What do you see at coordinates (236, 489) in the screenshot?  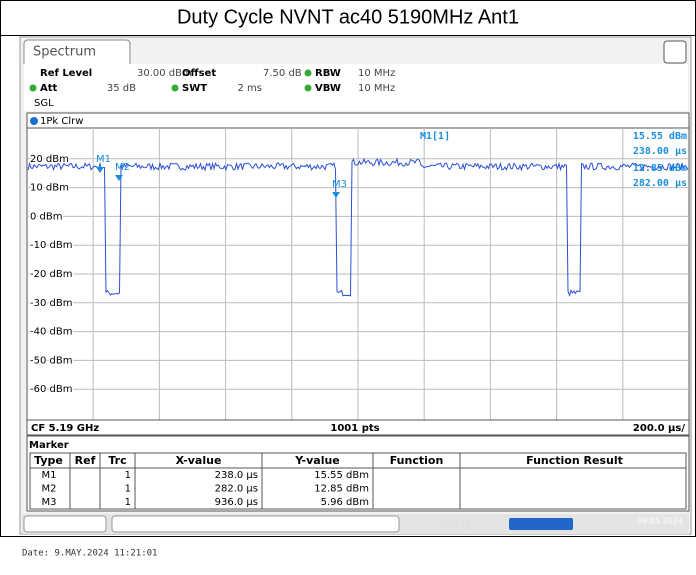 I see `cell-x: 282.0 µs` at bounding box center [236, 489].